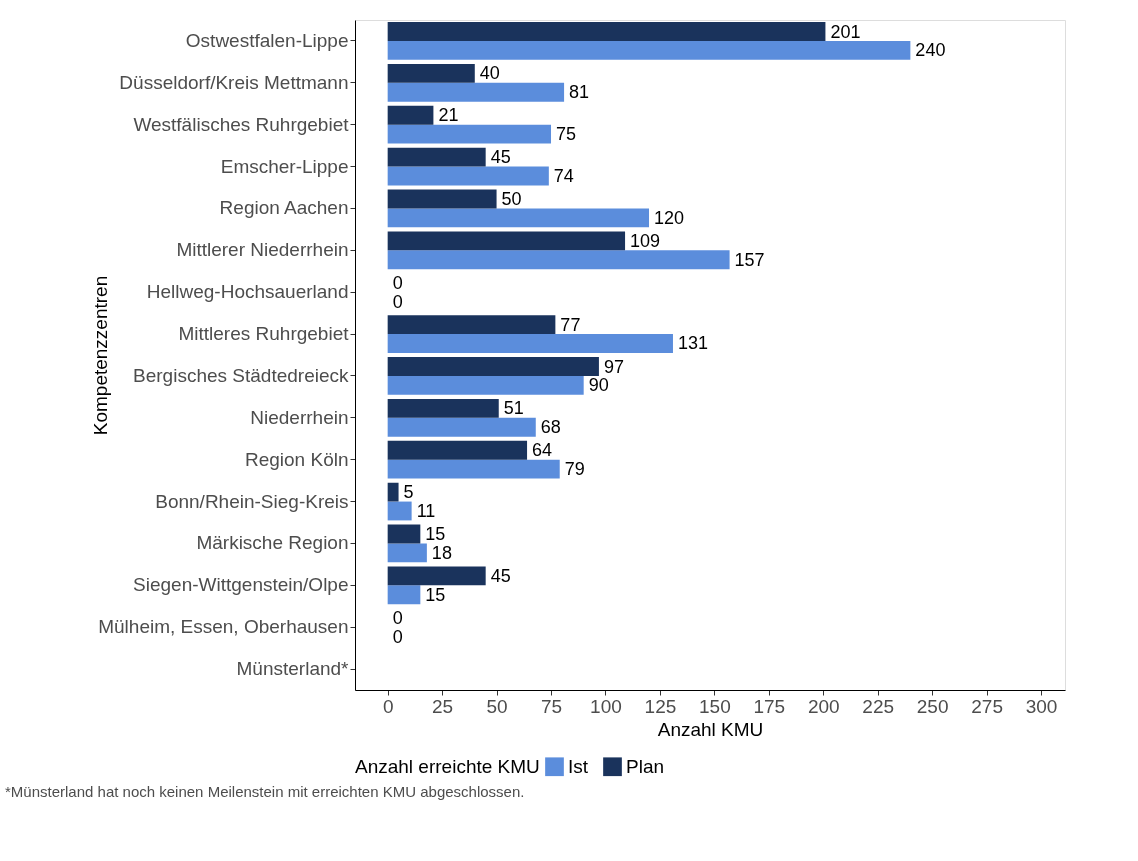  I want to click on y-tick-label: Mittleres Ruhrgebiet, so click(264, 334).